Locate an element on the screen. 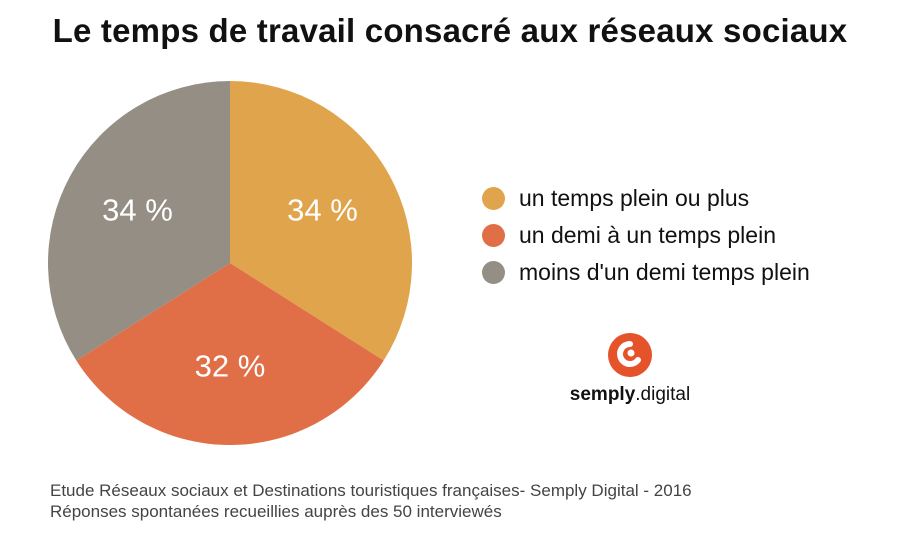 This screenshot has width=900, height=557. semply-logo-icon is located at coordinates (630, 355).